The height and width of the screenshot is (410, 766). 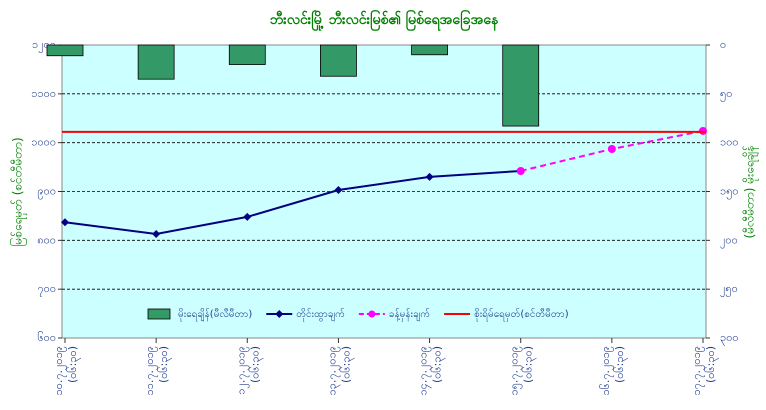 I want to click on x-tick-label: ၁၆.၇.၂၀၁၉, so click(x=606, y=371).